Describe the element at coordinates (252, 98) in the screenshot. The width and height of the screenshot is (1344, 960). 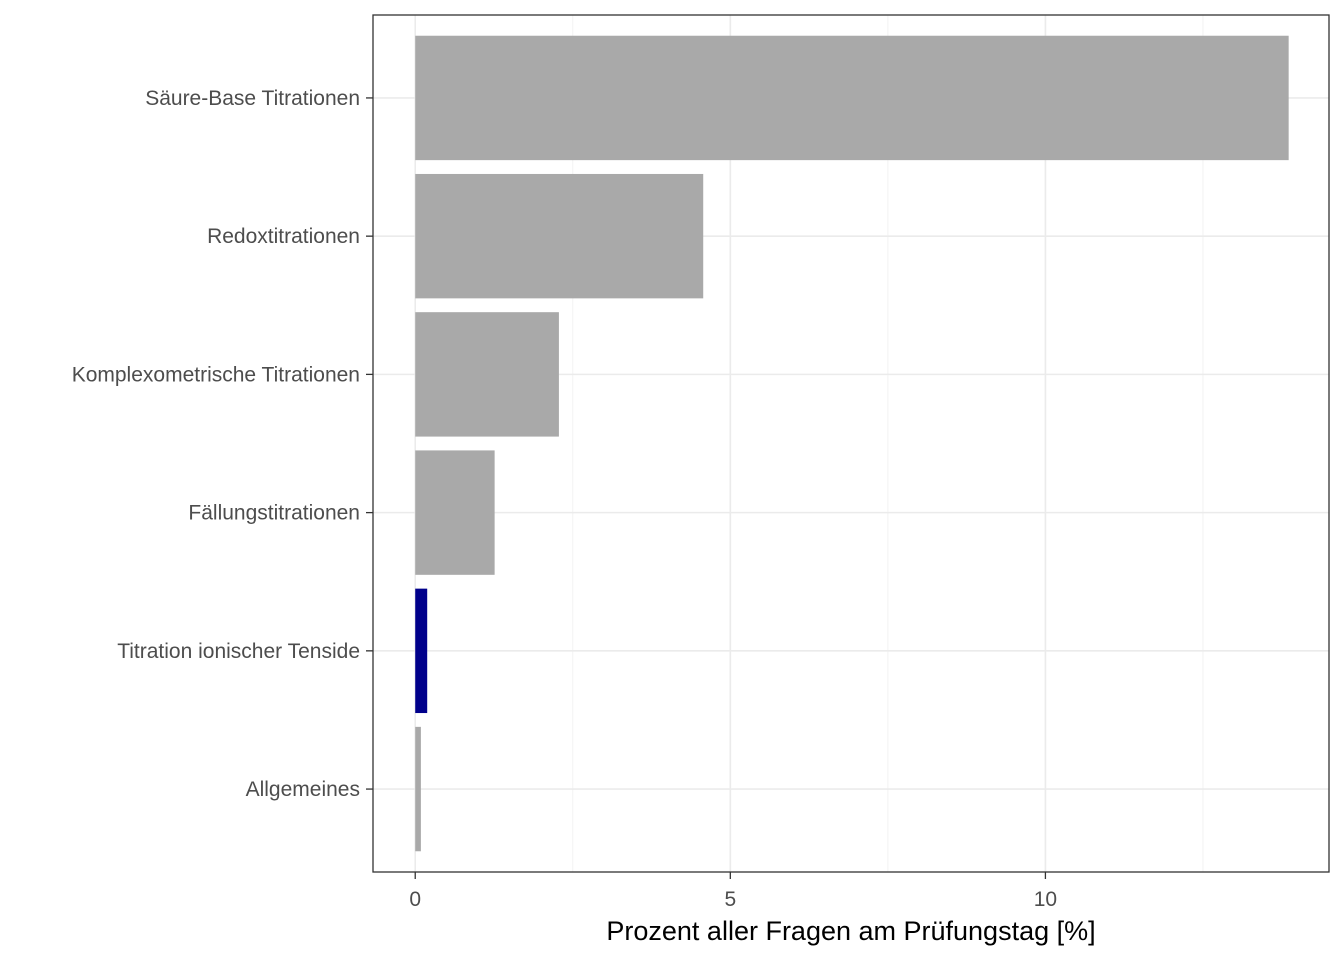
I see `y-tick-label: Säure-Base Titrationen` at that location.